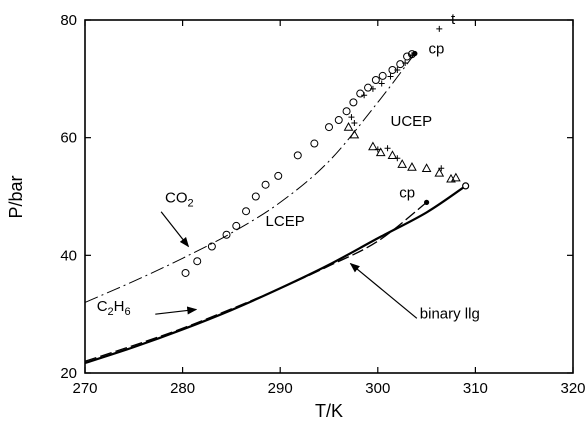 The image size is (585, 421). Describe the element at coordinates (68, 255) in the screenshot. I see `y-tick-label-1: 40` at that location.